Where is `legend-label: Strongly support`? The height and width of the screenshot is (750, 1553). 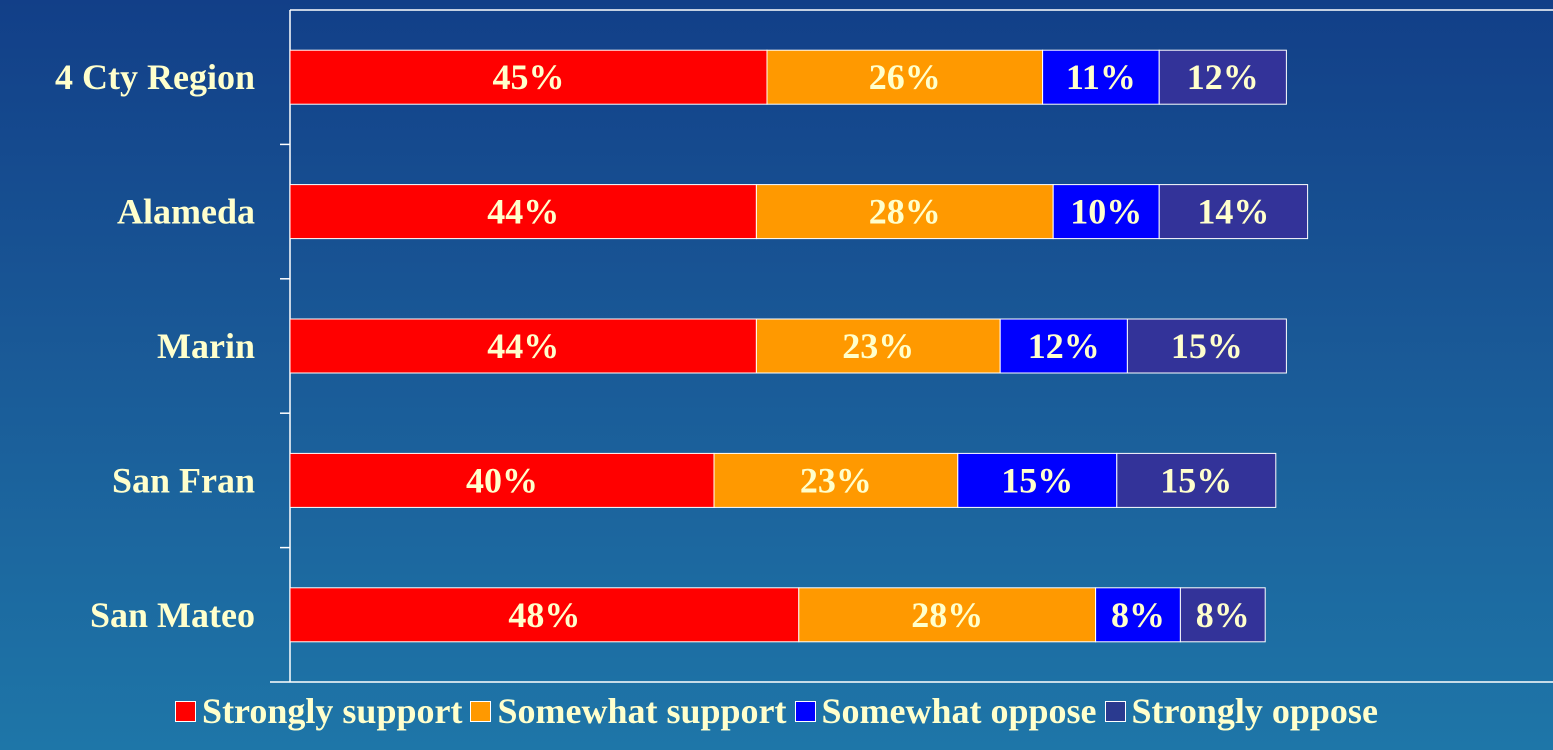 legend-label: Strongly support is located at coordinates (332, 711).